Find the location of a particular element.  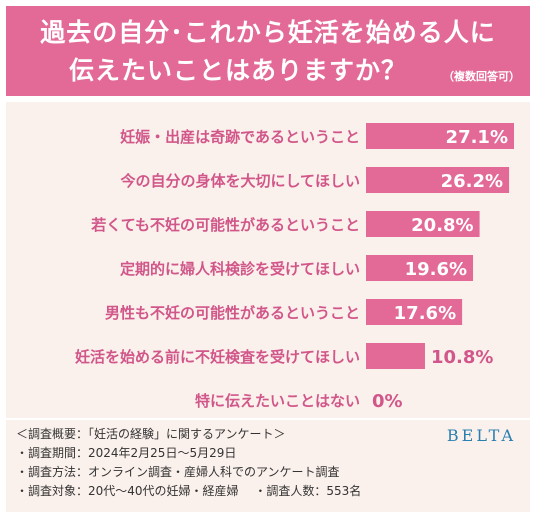

survey-period: ・調査期間：2024年2月25日～5月29日 is located at coordinates (126, 453).